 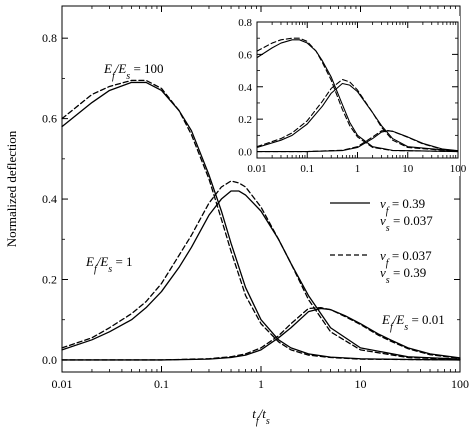 What do you see at coordinates (49, 119) in the screenshot?
I see `main-y-tick-label: 0.6` at bounding box center [49, 119].